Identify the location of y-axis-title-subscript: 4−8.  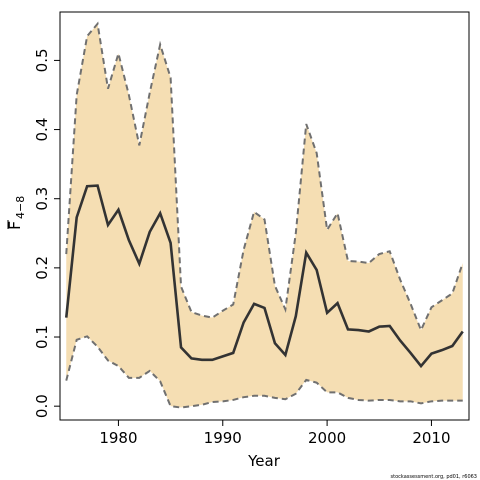
(20, 207).